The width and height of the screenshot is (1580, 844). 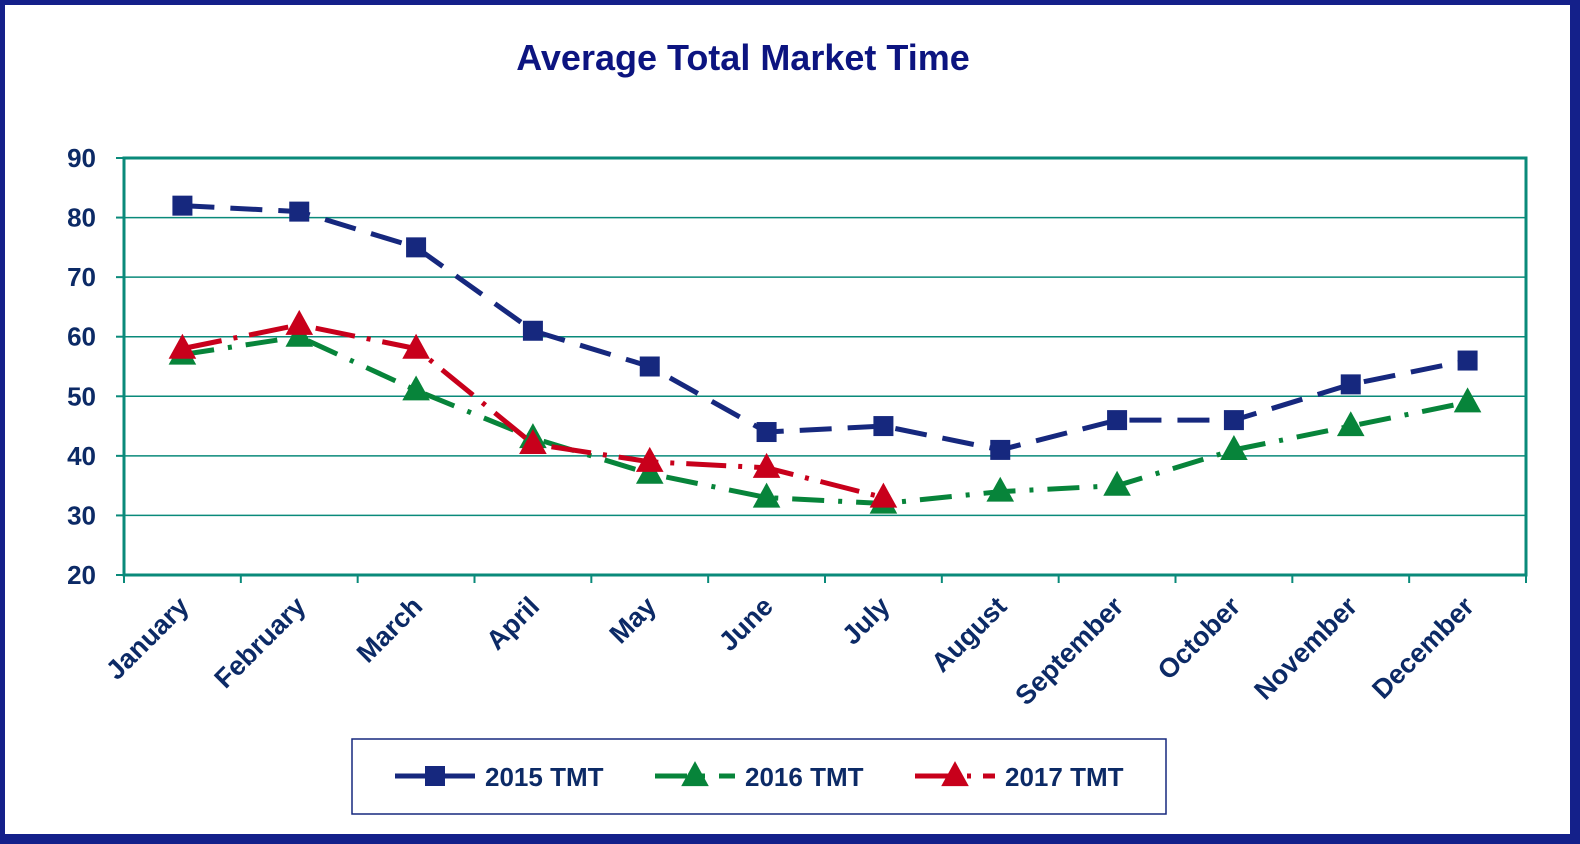 I want to click on x-tick-label: August, so click(x=969, y=634).